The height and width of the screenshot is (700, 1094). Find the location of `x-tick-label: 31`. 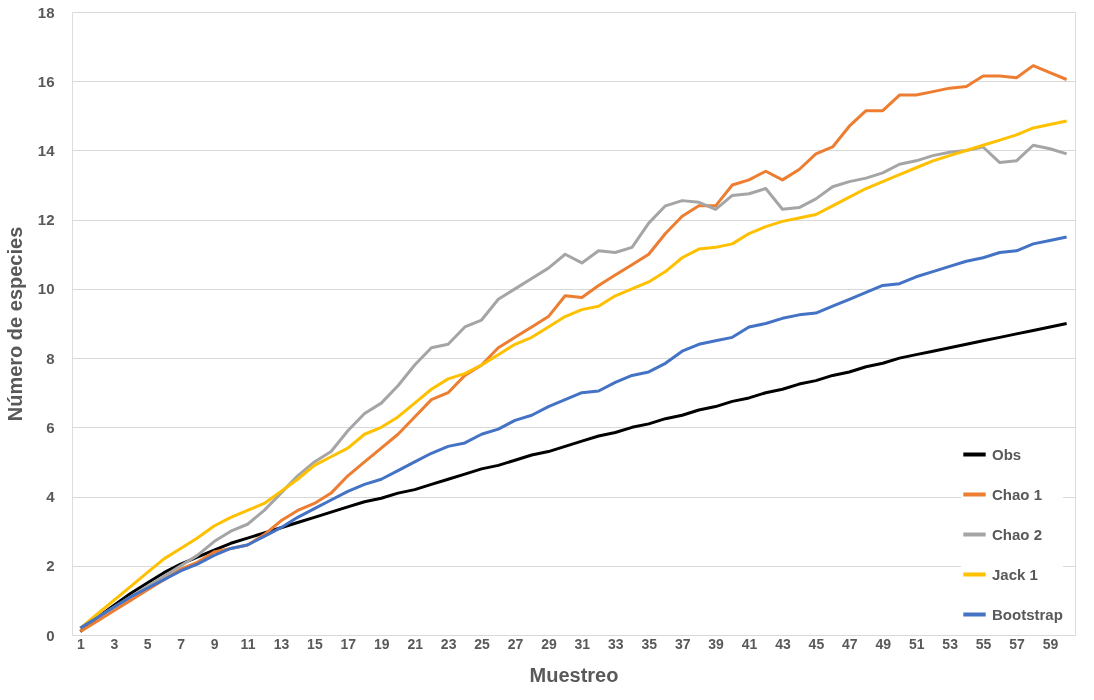

x-tick-label: 31 is located at coordinates (582, 643).